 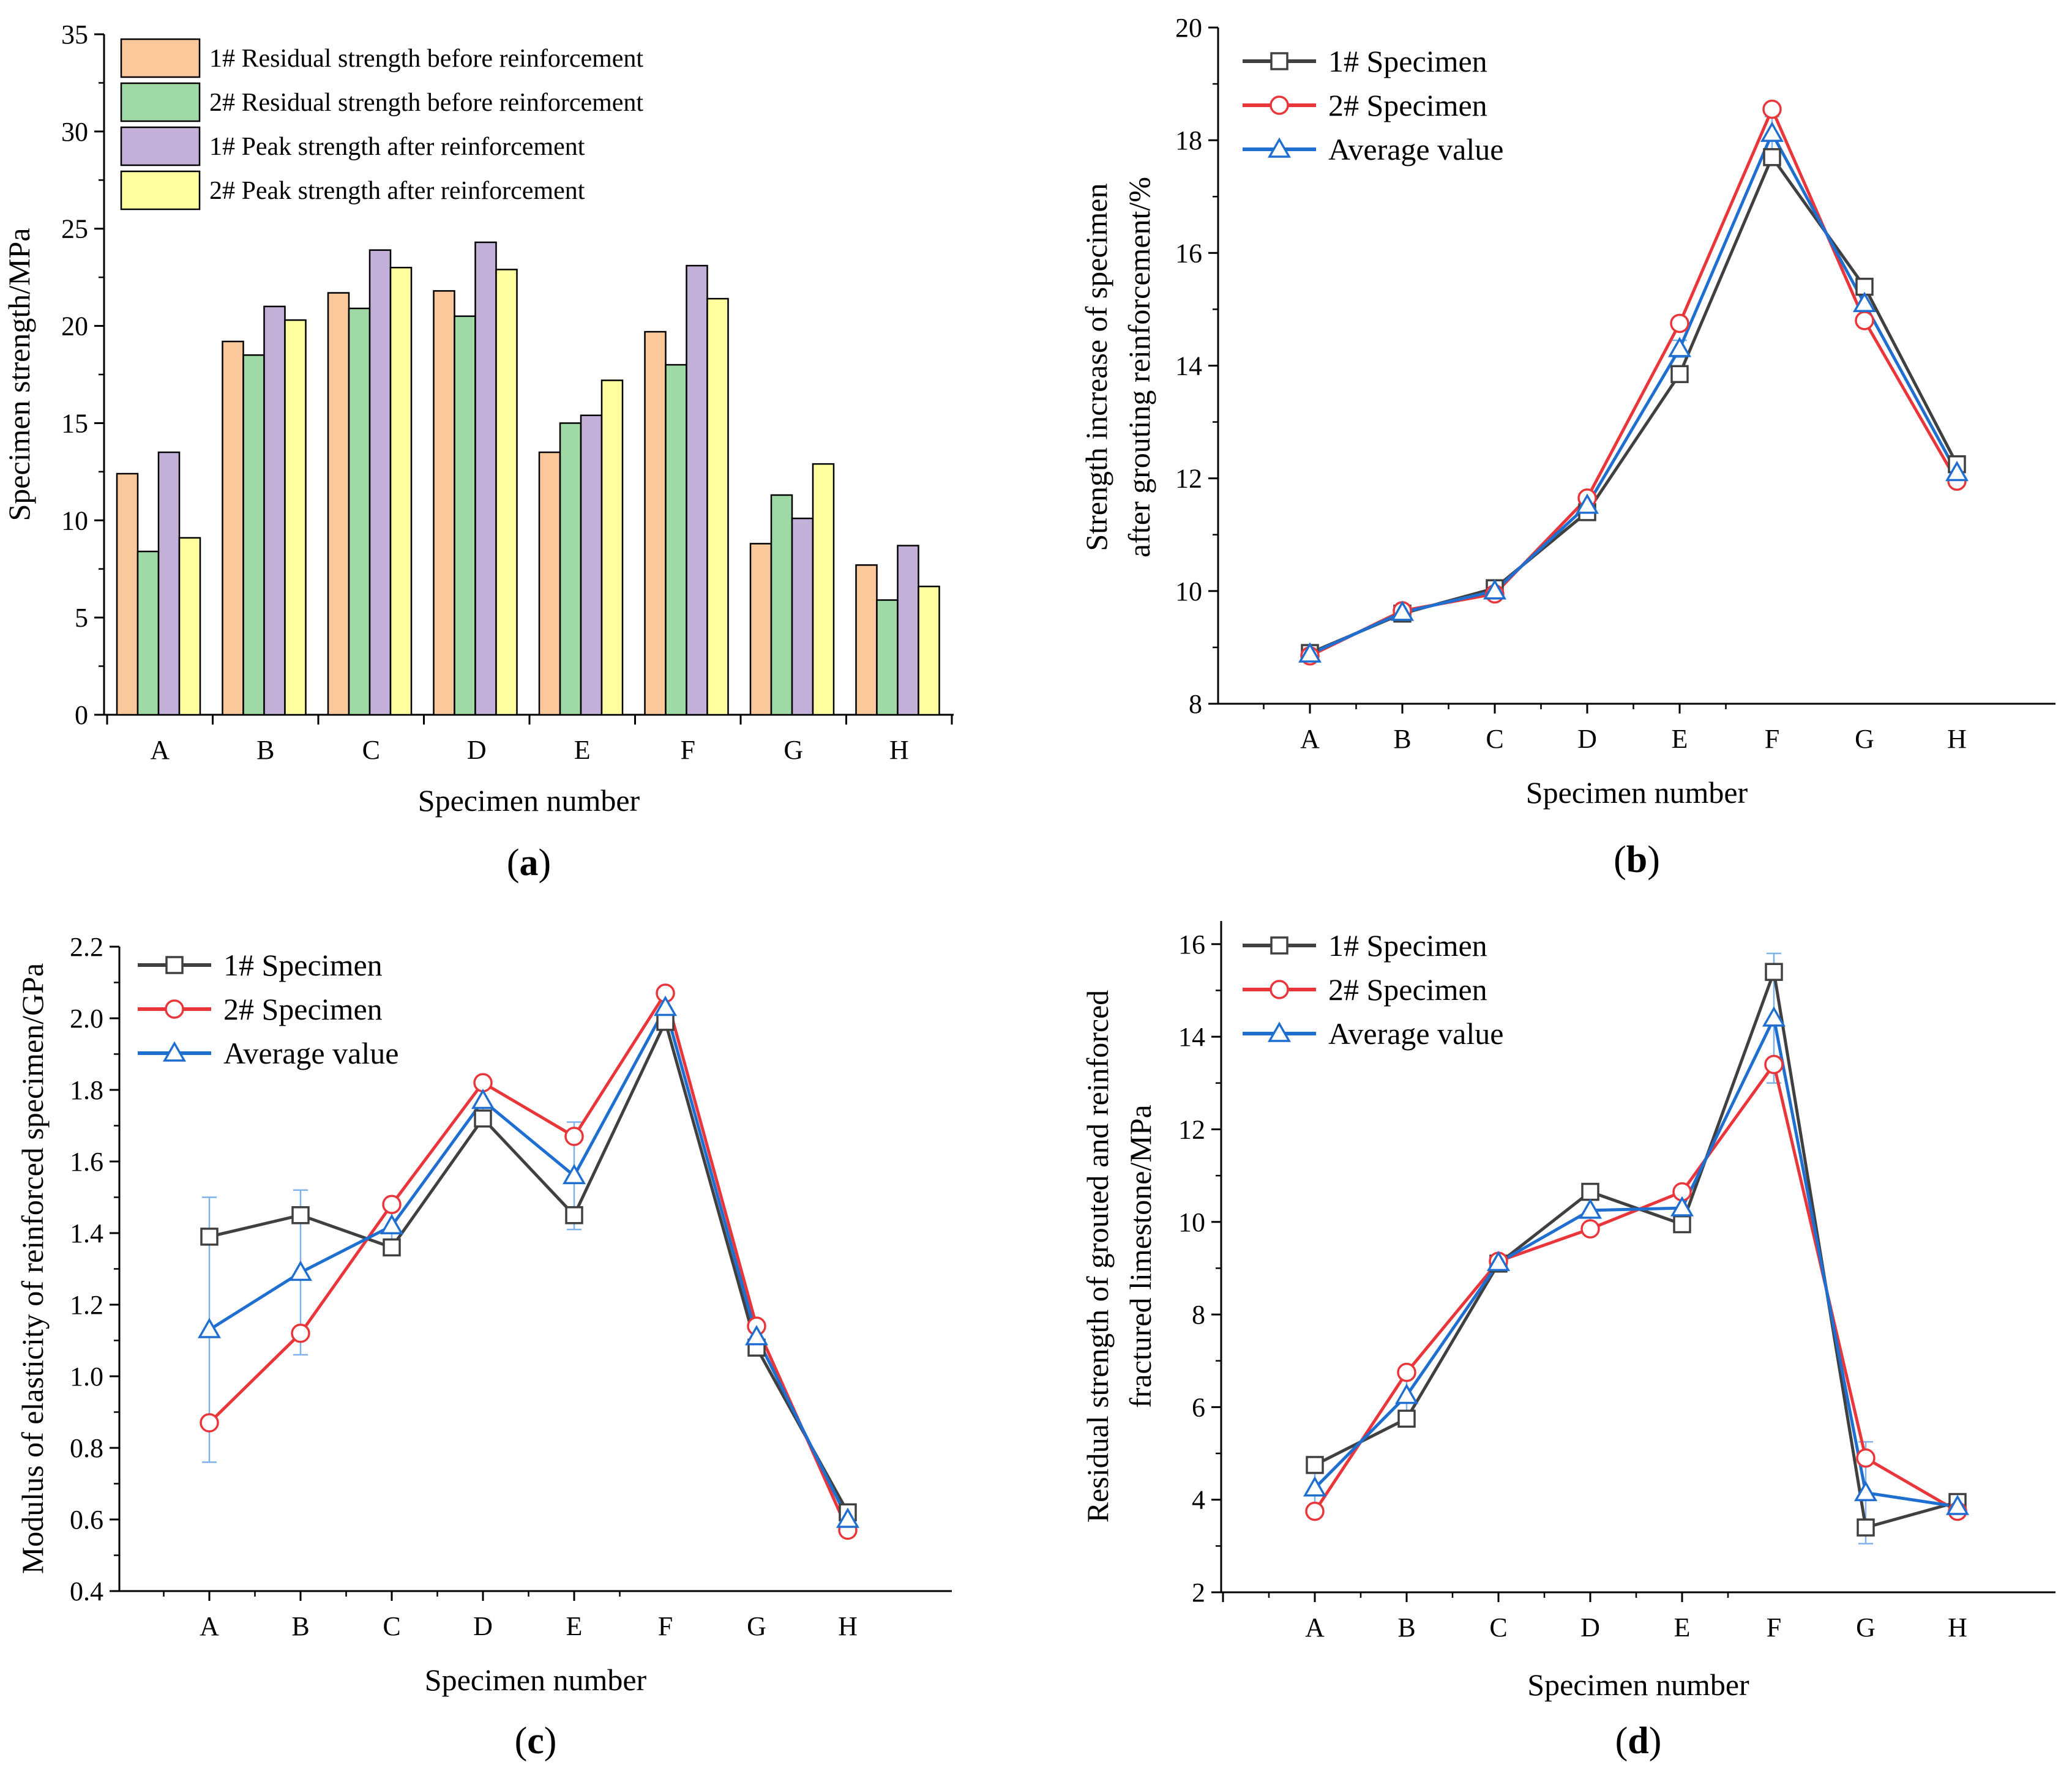 What do you see at coordinates (81, 618) in the screenshot?
I see `y-tick-label: 5` at bounding box center [81, 618].